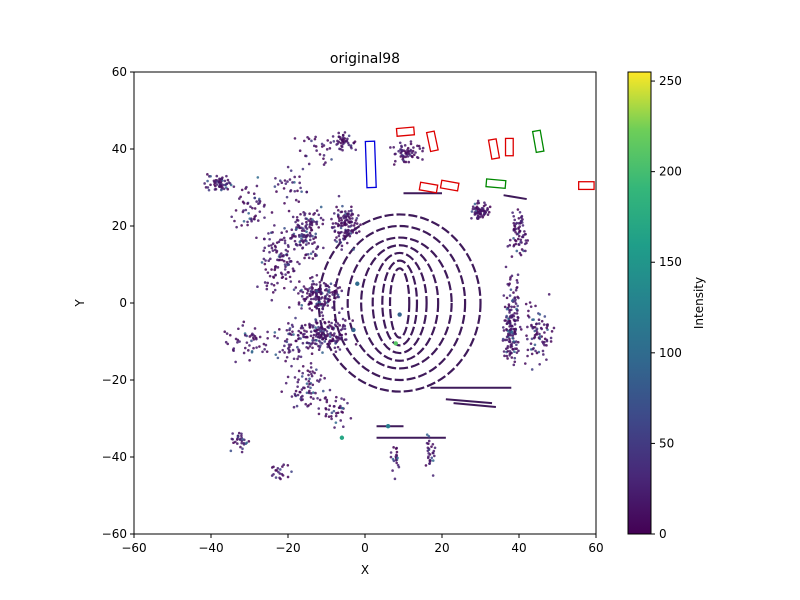 The image size is (800, 600). What do you see at coordinates (670, 353) in the screenshot?
I see `colorbar-tick-label: 100` at bounding box center [670, 353].